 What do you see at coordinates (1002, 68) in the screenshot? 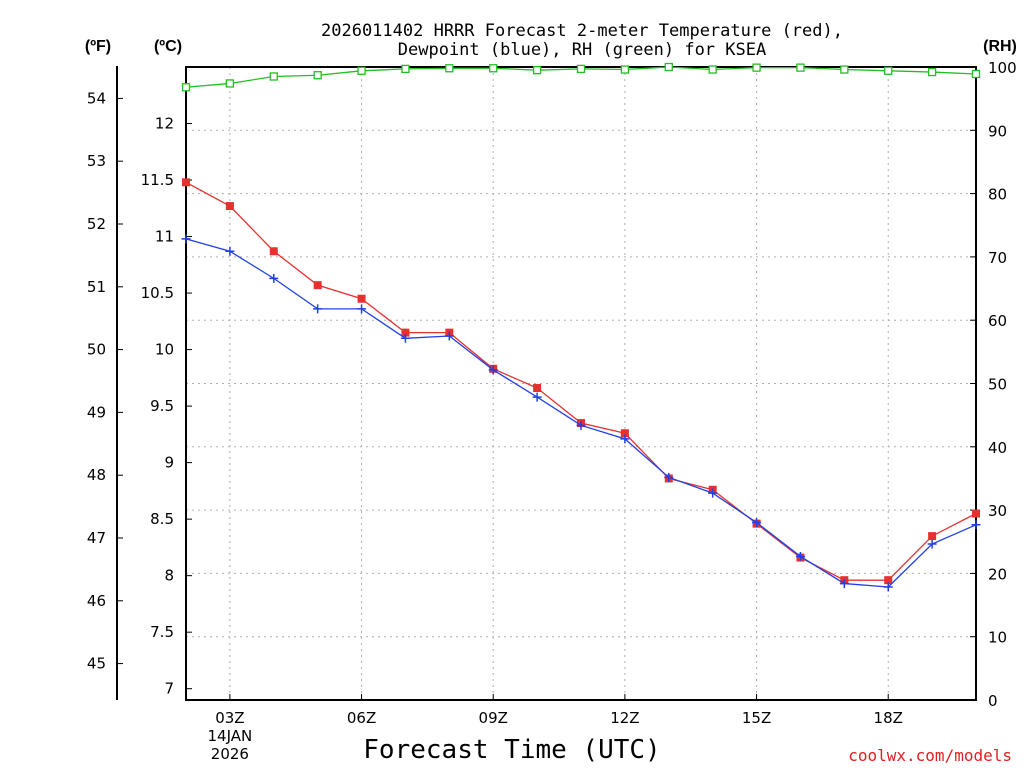
I see `rh-tick-label: 100` at bounding box center [1002, 68].